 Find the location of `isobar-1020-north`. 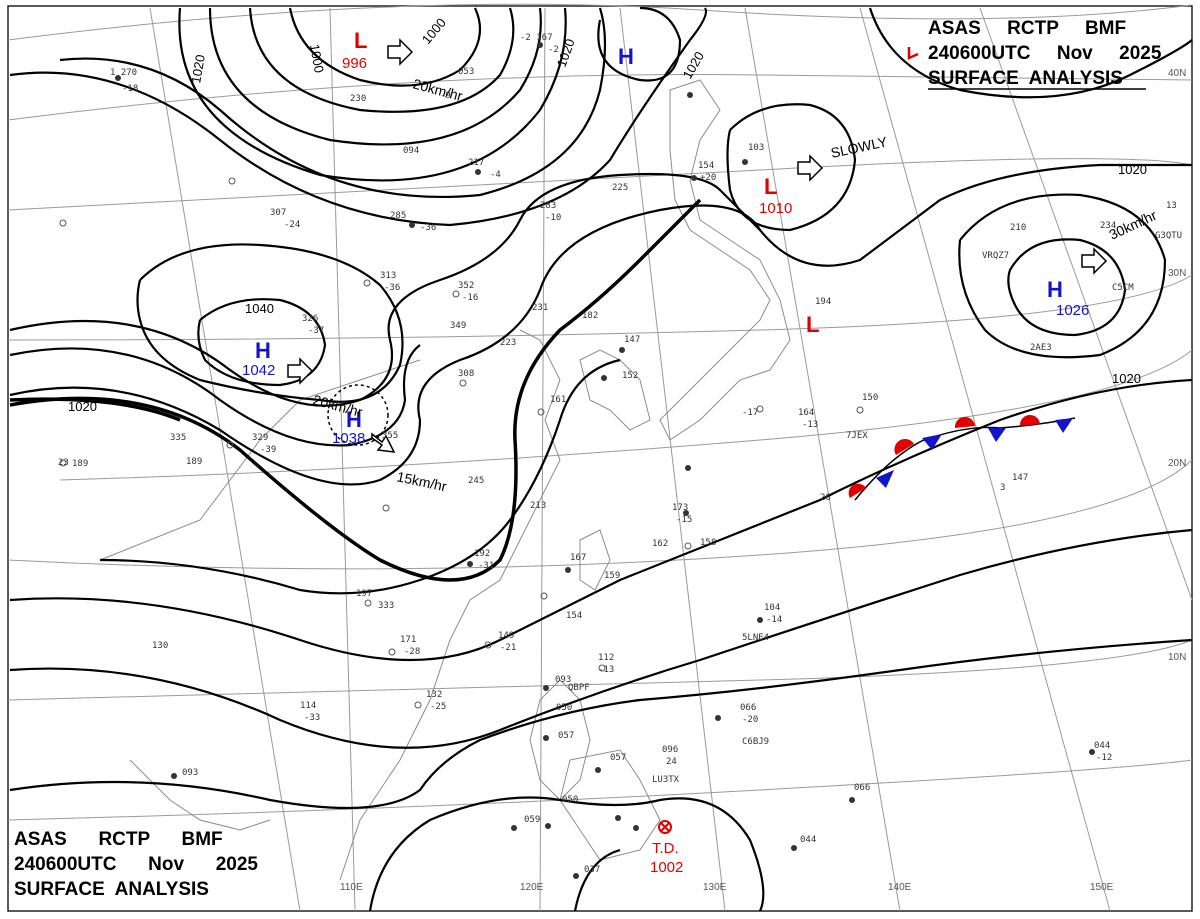

isobar-1020-north is located at coordinates (639, 44).